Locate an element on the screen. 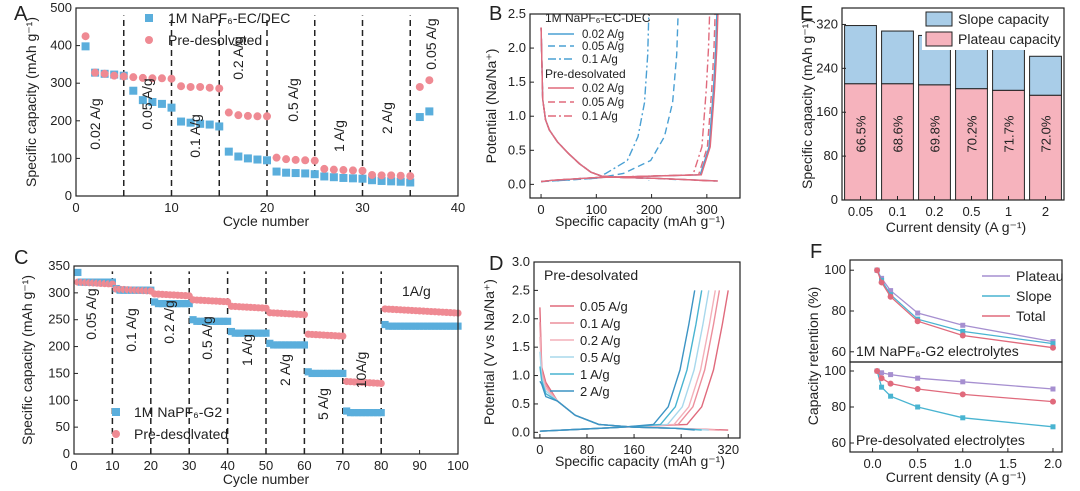  rate-annotation-a: 0.02 A/g is located at coordinates (95, 123).